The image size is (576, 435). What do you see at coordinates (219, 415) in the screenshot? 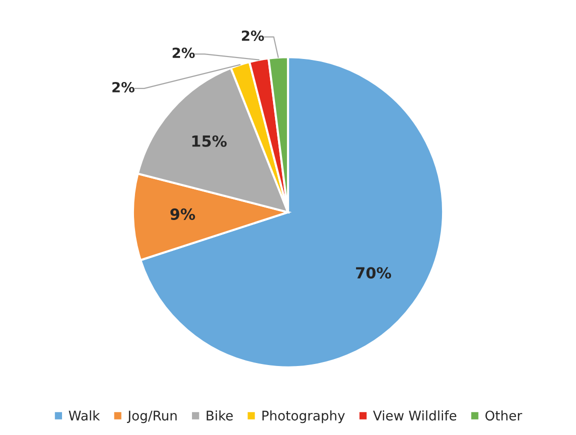
I see `legend-label: Bike` at bounding box center [219, 415].